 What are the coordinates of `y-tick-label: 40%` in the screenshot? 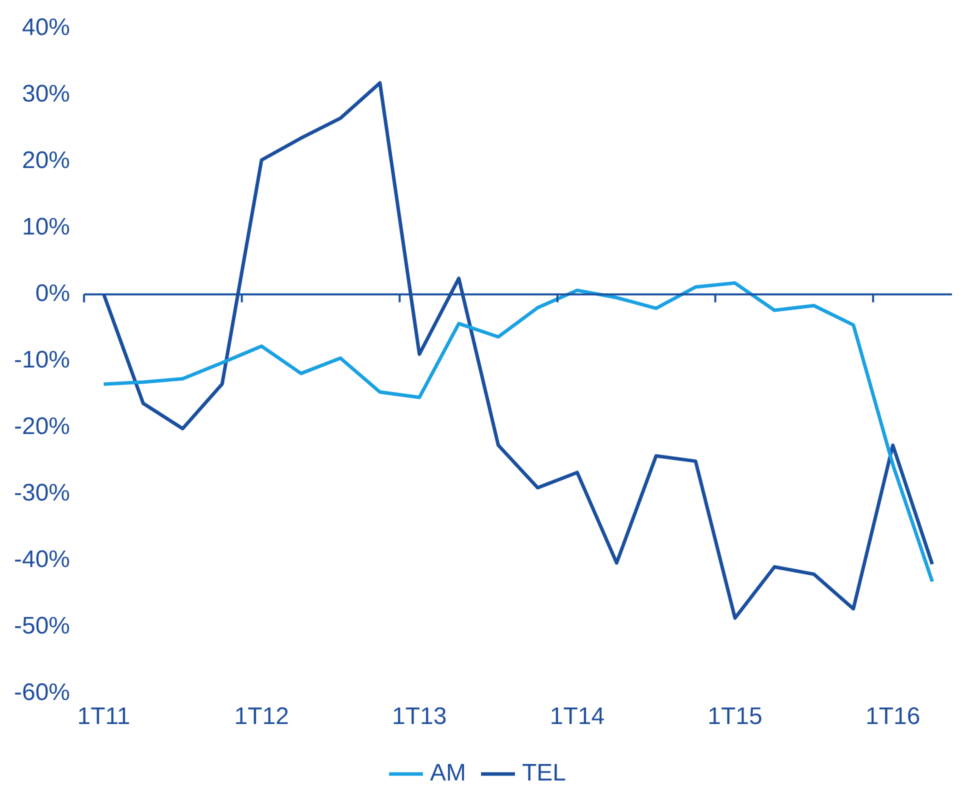 It's located at (46, 28).